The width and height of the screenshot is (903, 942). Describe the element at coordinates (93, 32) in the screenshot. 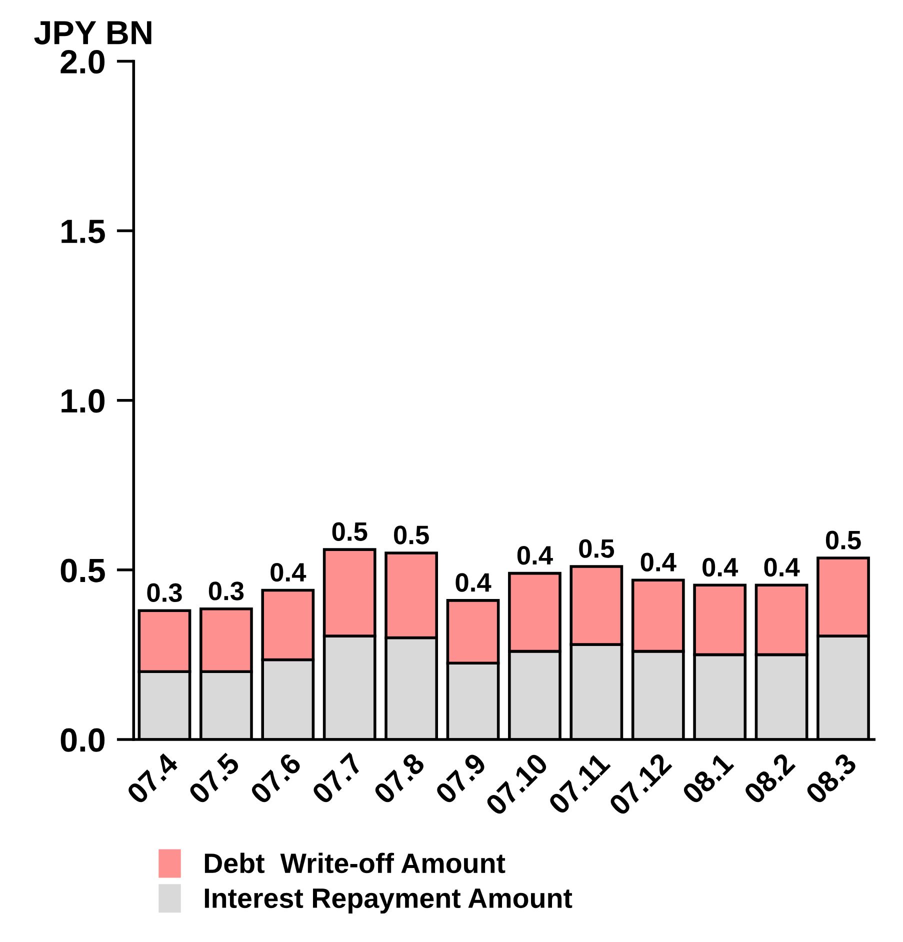

I see `y-axis-title: JPY BN` at that location.